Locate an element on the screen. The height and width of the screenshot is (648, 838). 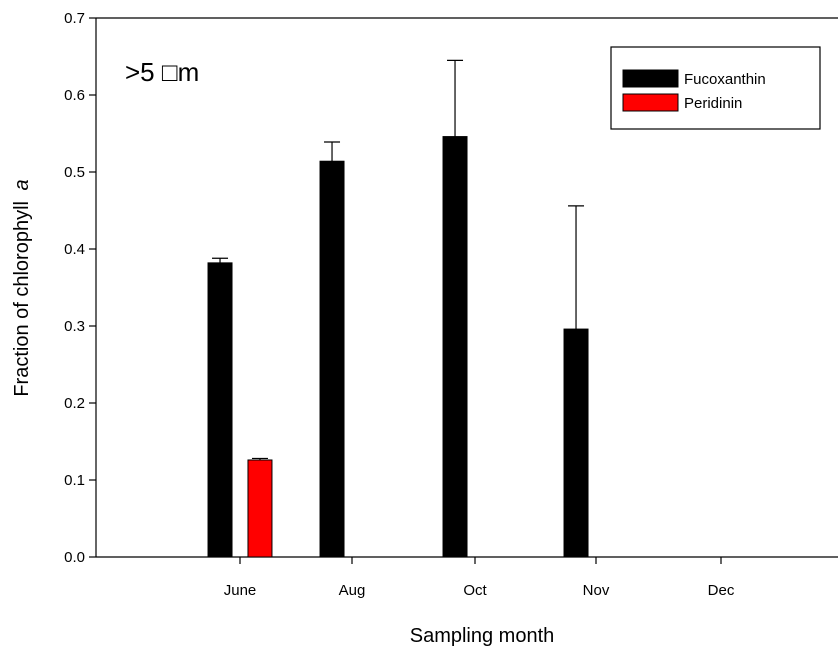
bar-fucoxanthin-nov is located at coordinates (576, 443).